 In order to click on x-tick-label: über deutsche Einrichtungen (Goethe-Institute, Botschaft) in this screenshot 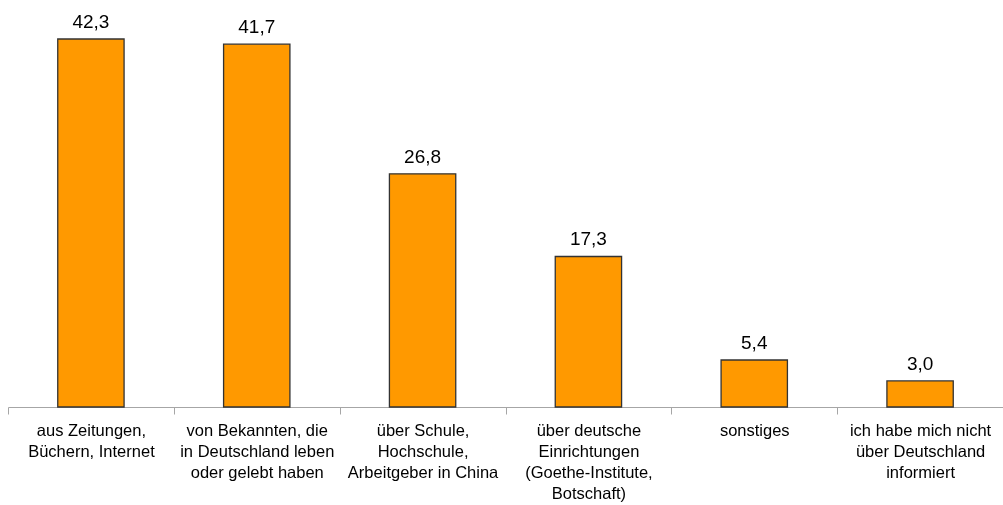, I will do `click(589, 461)`.